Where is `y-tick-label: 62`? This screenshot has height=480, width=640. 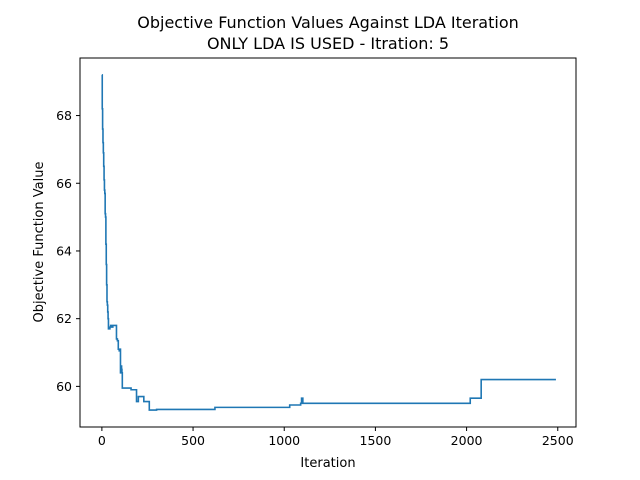
y-tick-label: 62 is located at coordinates (64, 318).